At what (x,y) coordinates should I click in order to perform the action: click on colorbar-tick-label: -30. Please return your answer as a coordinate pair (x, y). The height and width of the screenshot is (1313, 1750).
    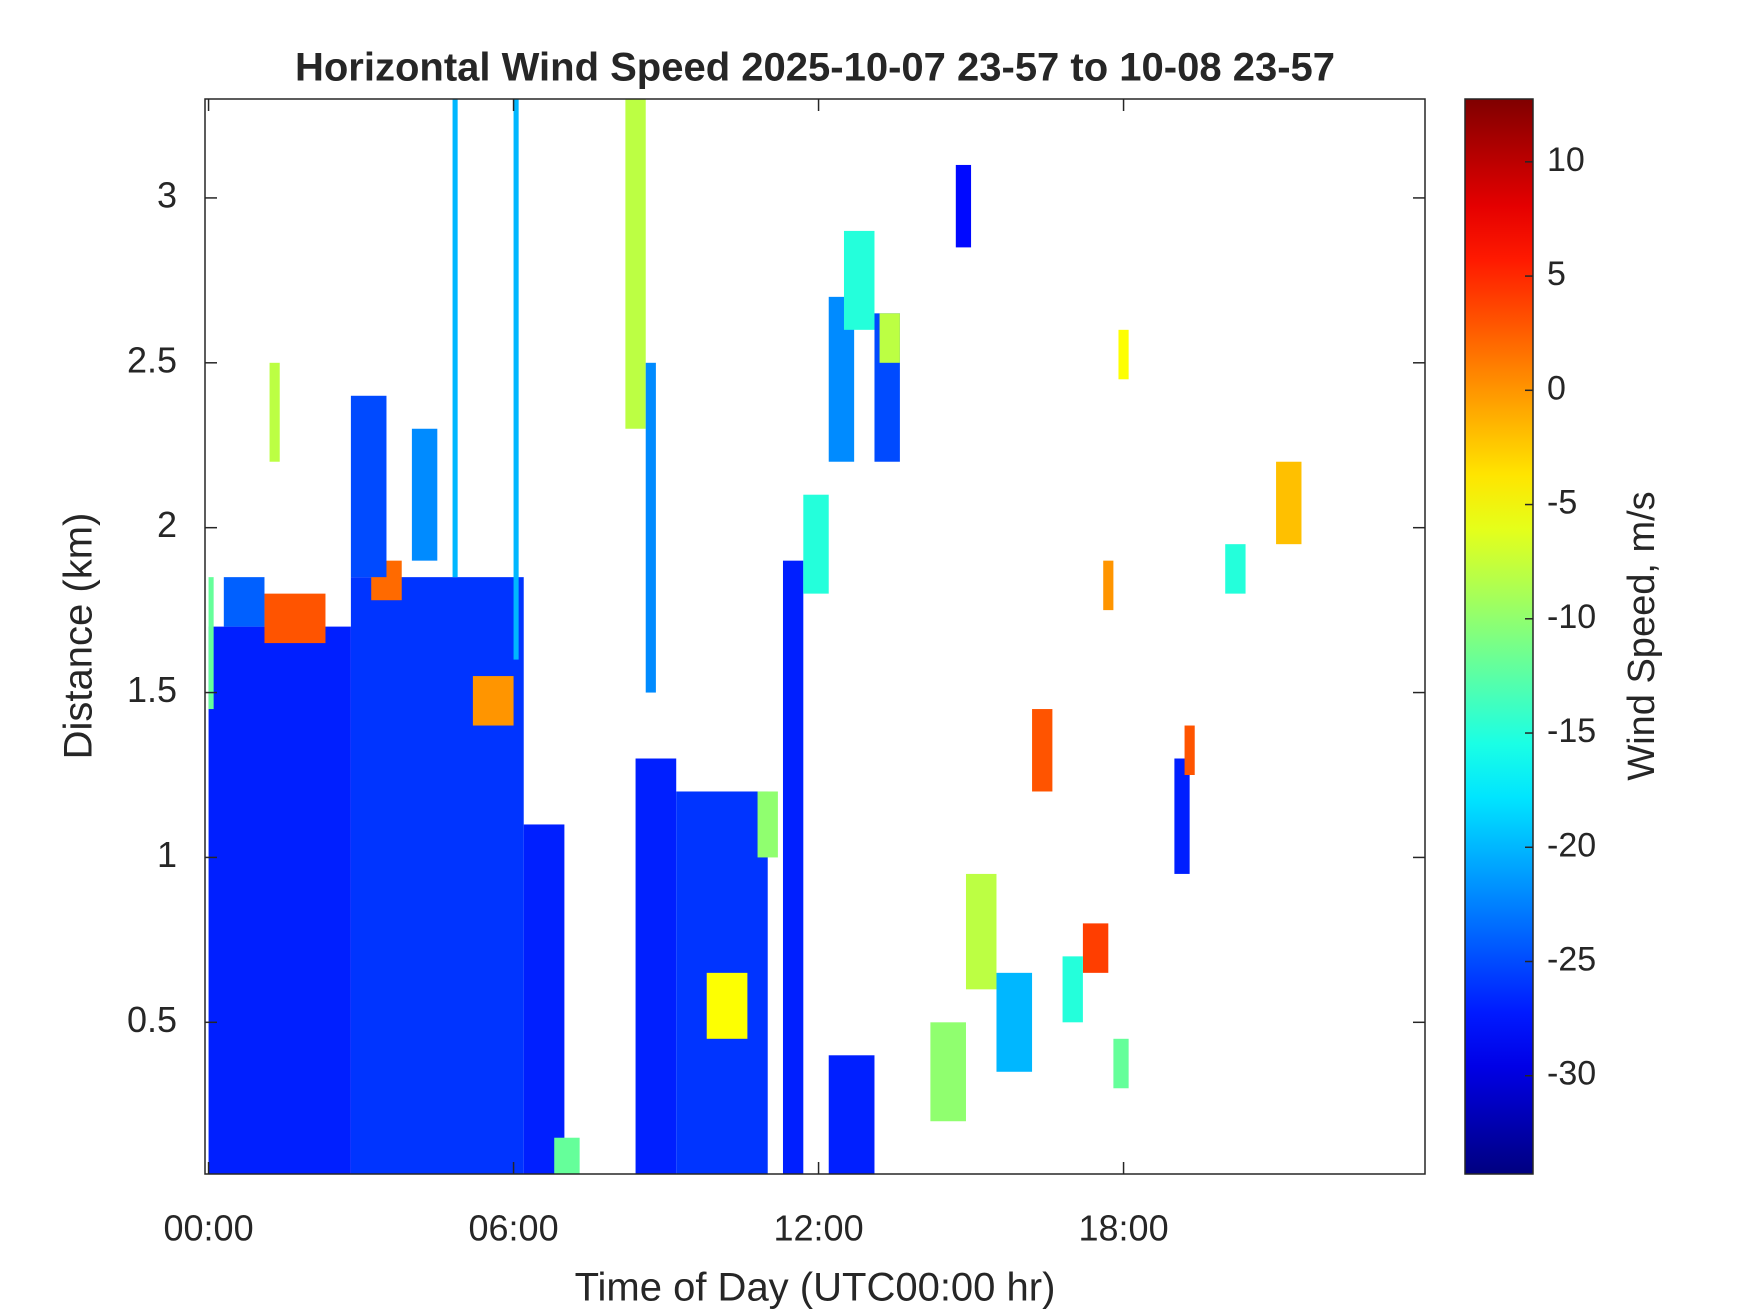
    Looking at the image, I should click on (1571, 1074).